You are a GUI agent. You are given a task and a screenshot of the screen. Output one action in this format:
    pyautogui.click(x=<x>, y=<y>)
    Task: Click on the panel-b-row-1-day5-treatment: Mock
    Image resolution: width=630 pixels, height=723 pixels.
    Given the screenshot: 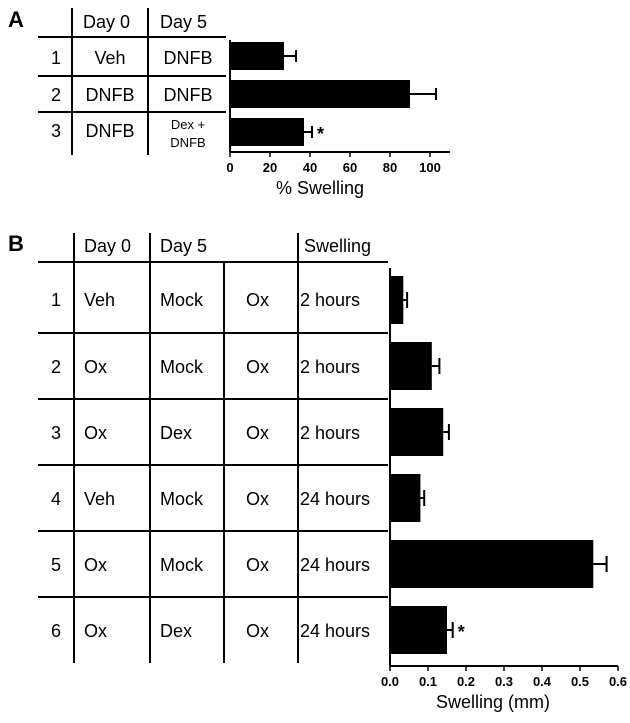 What is the action you would take?
    pyautogui.click(x=182, y=300)
    